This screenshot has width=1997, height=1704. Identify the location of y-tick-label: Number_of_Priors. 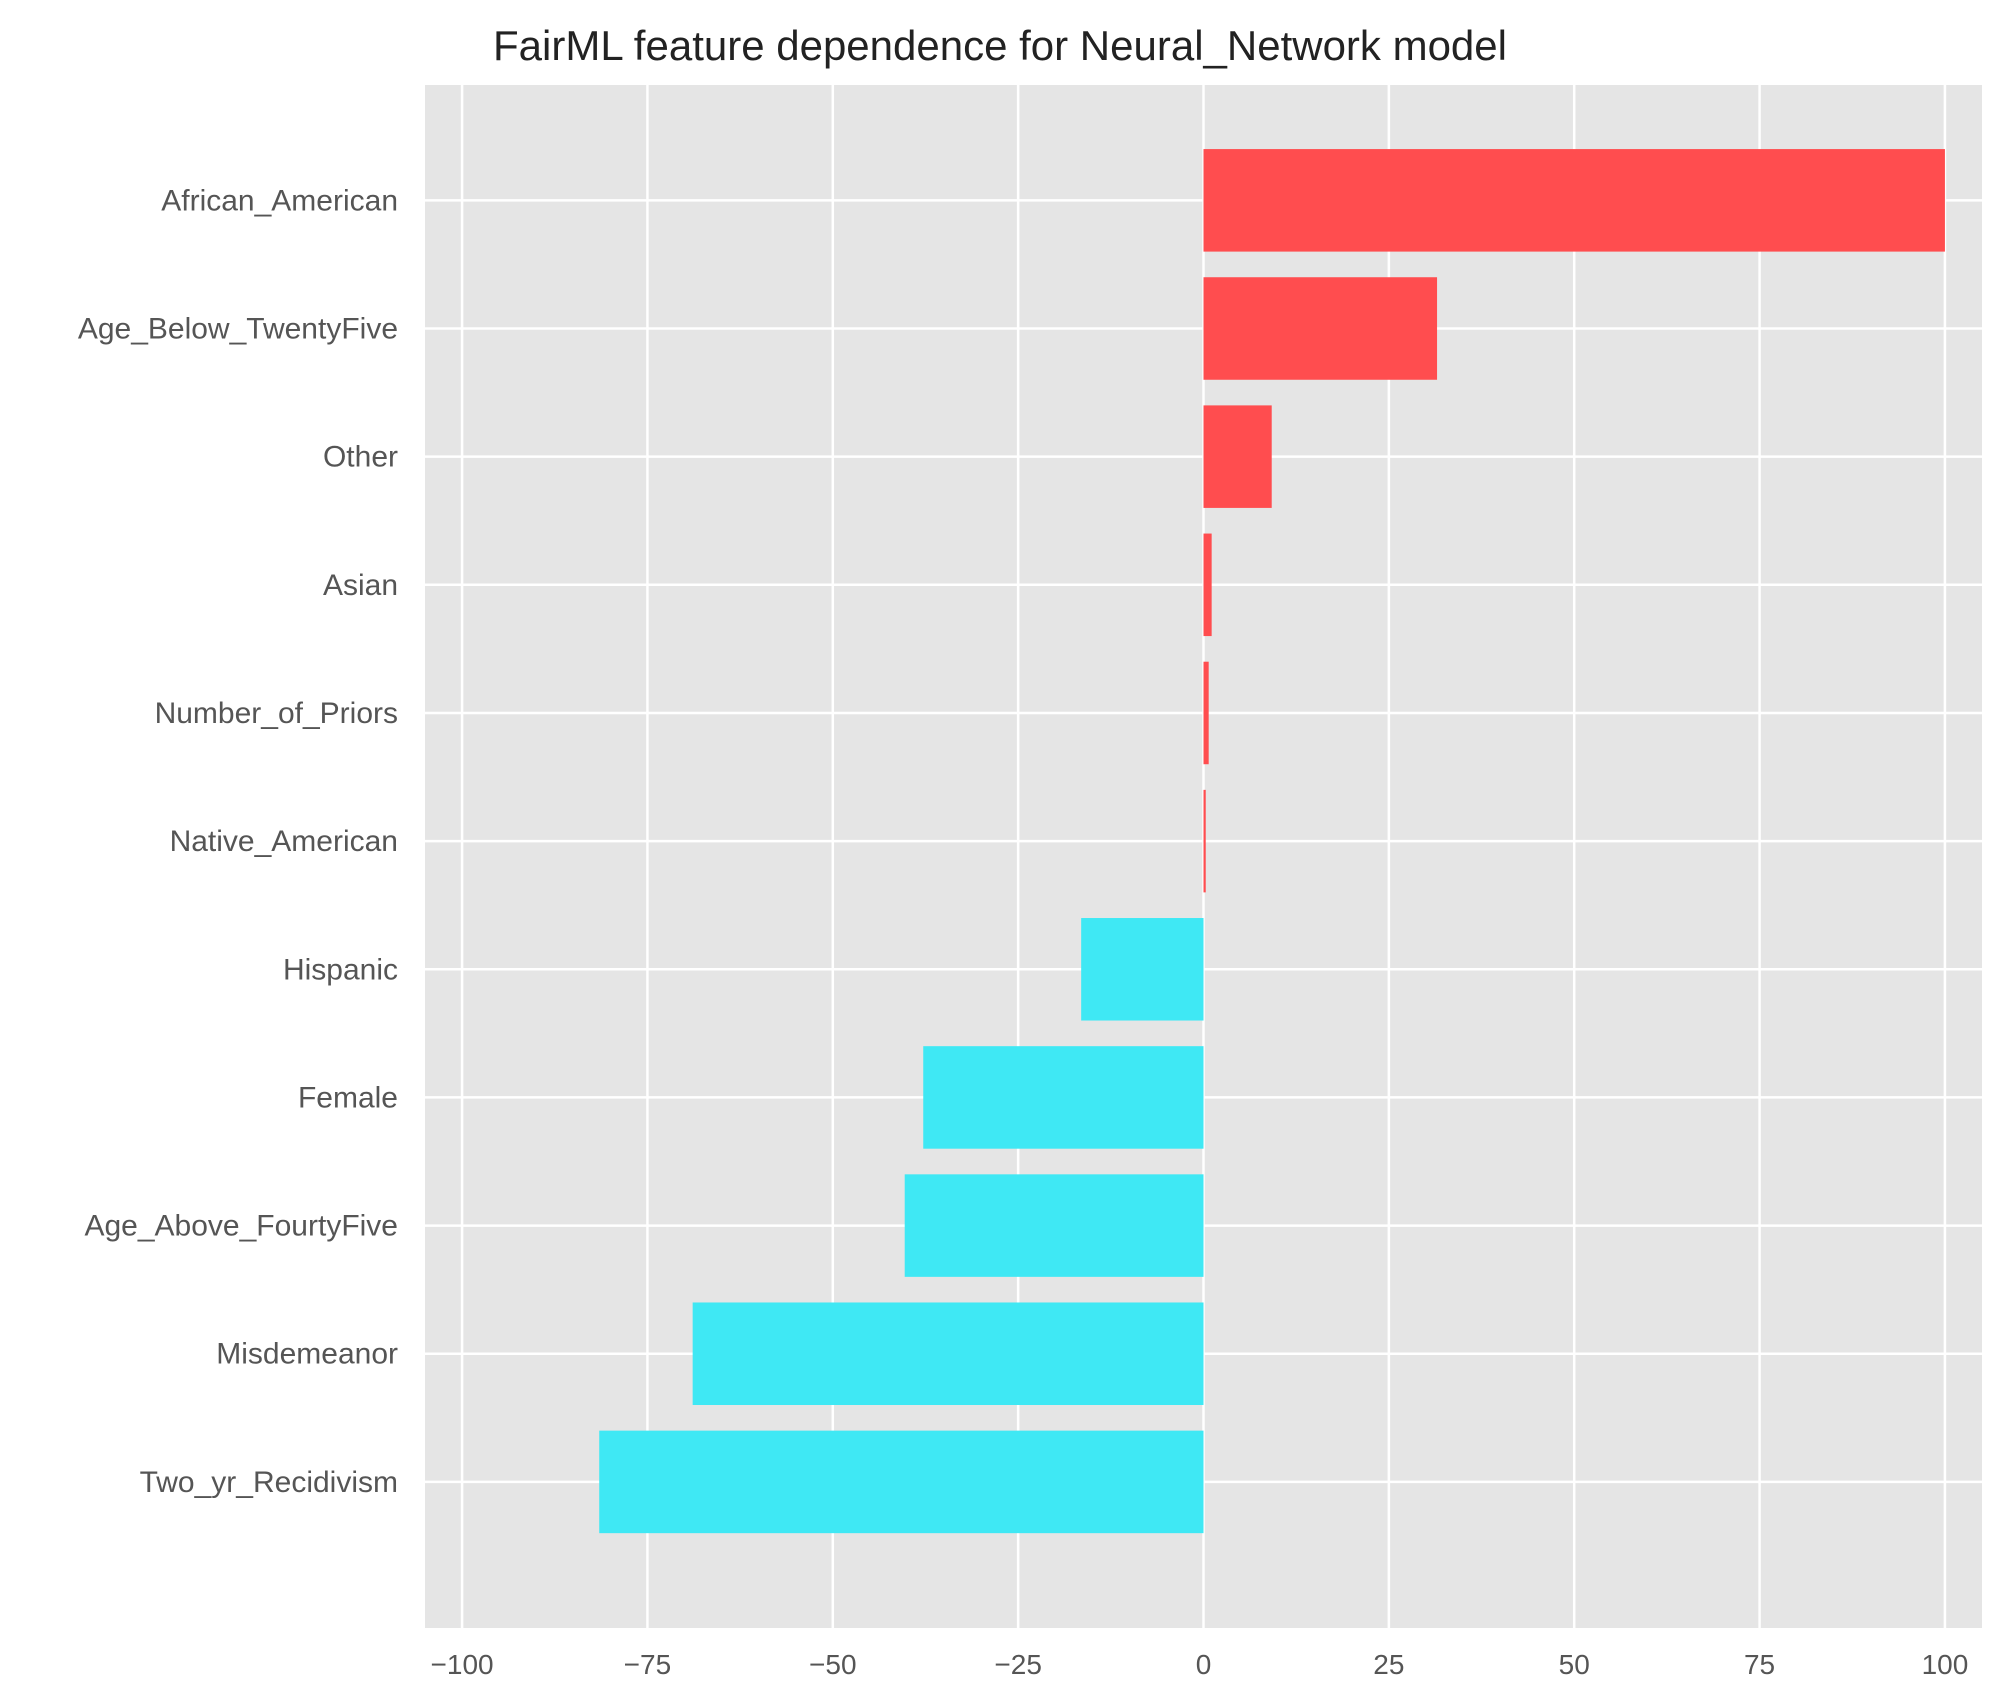
(276, 713).